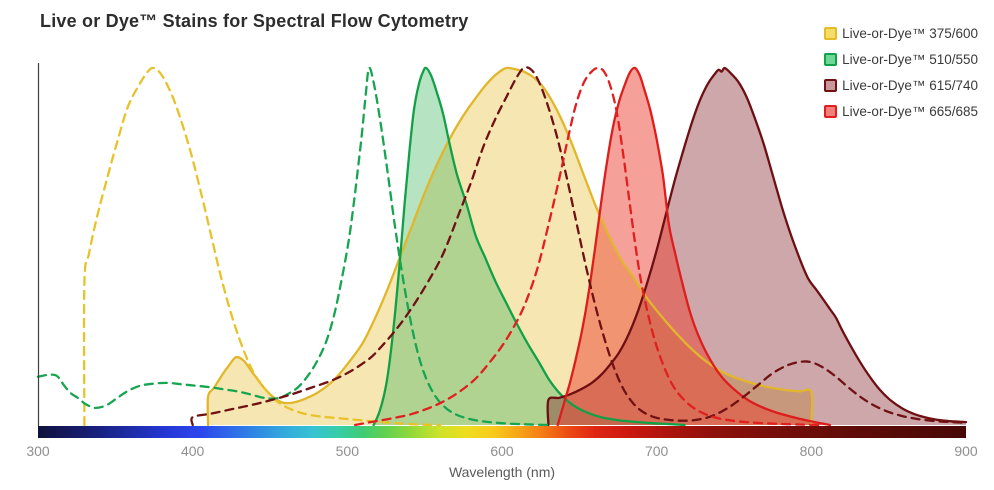  I want to click on legend-item: Live-or-Dye™ 375/600, so click(901, 33).